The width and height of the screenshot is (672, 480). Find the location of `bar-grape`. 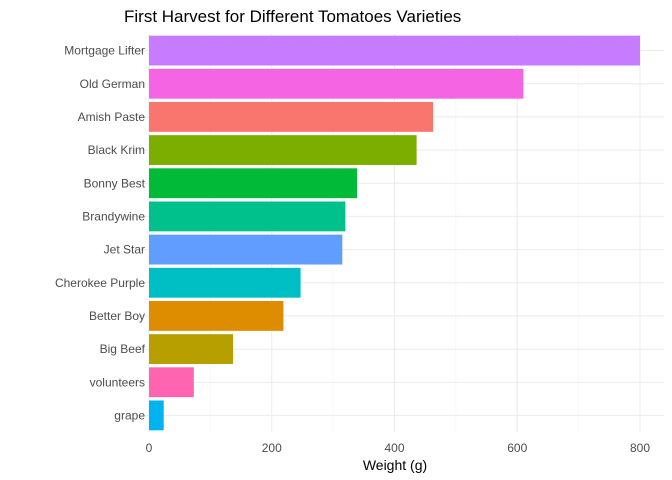

bar-grape is located at coordinates (156, 415).